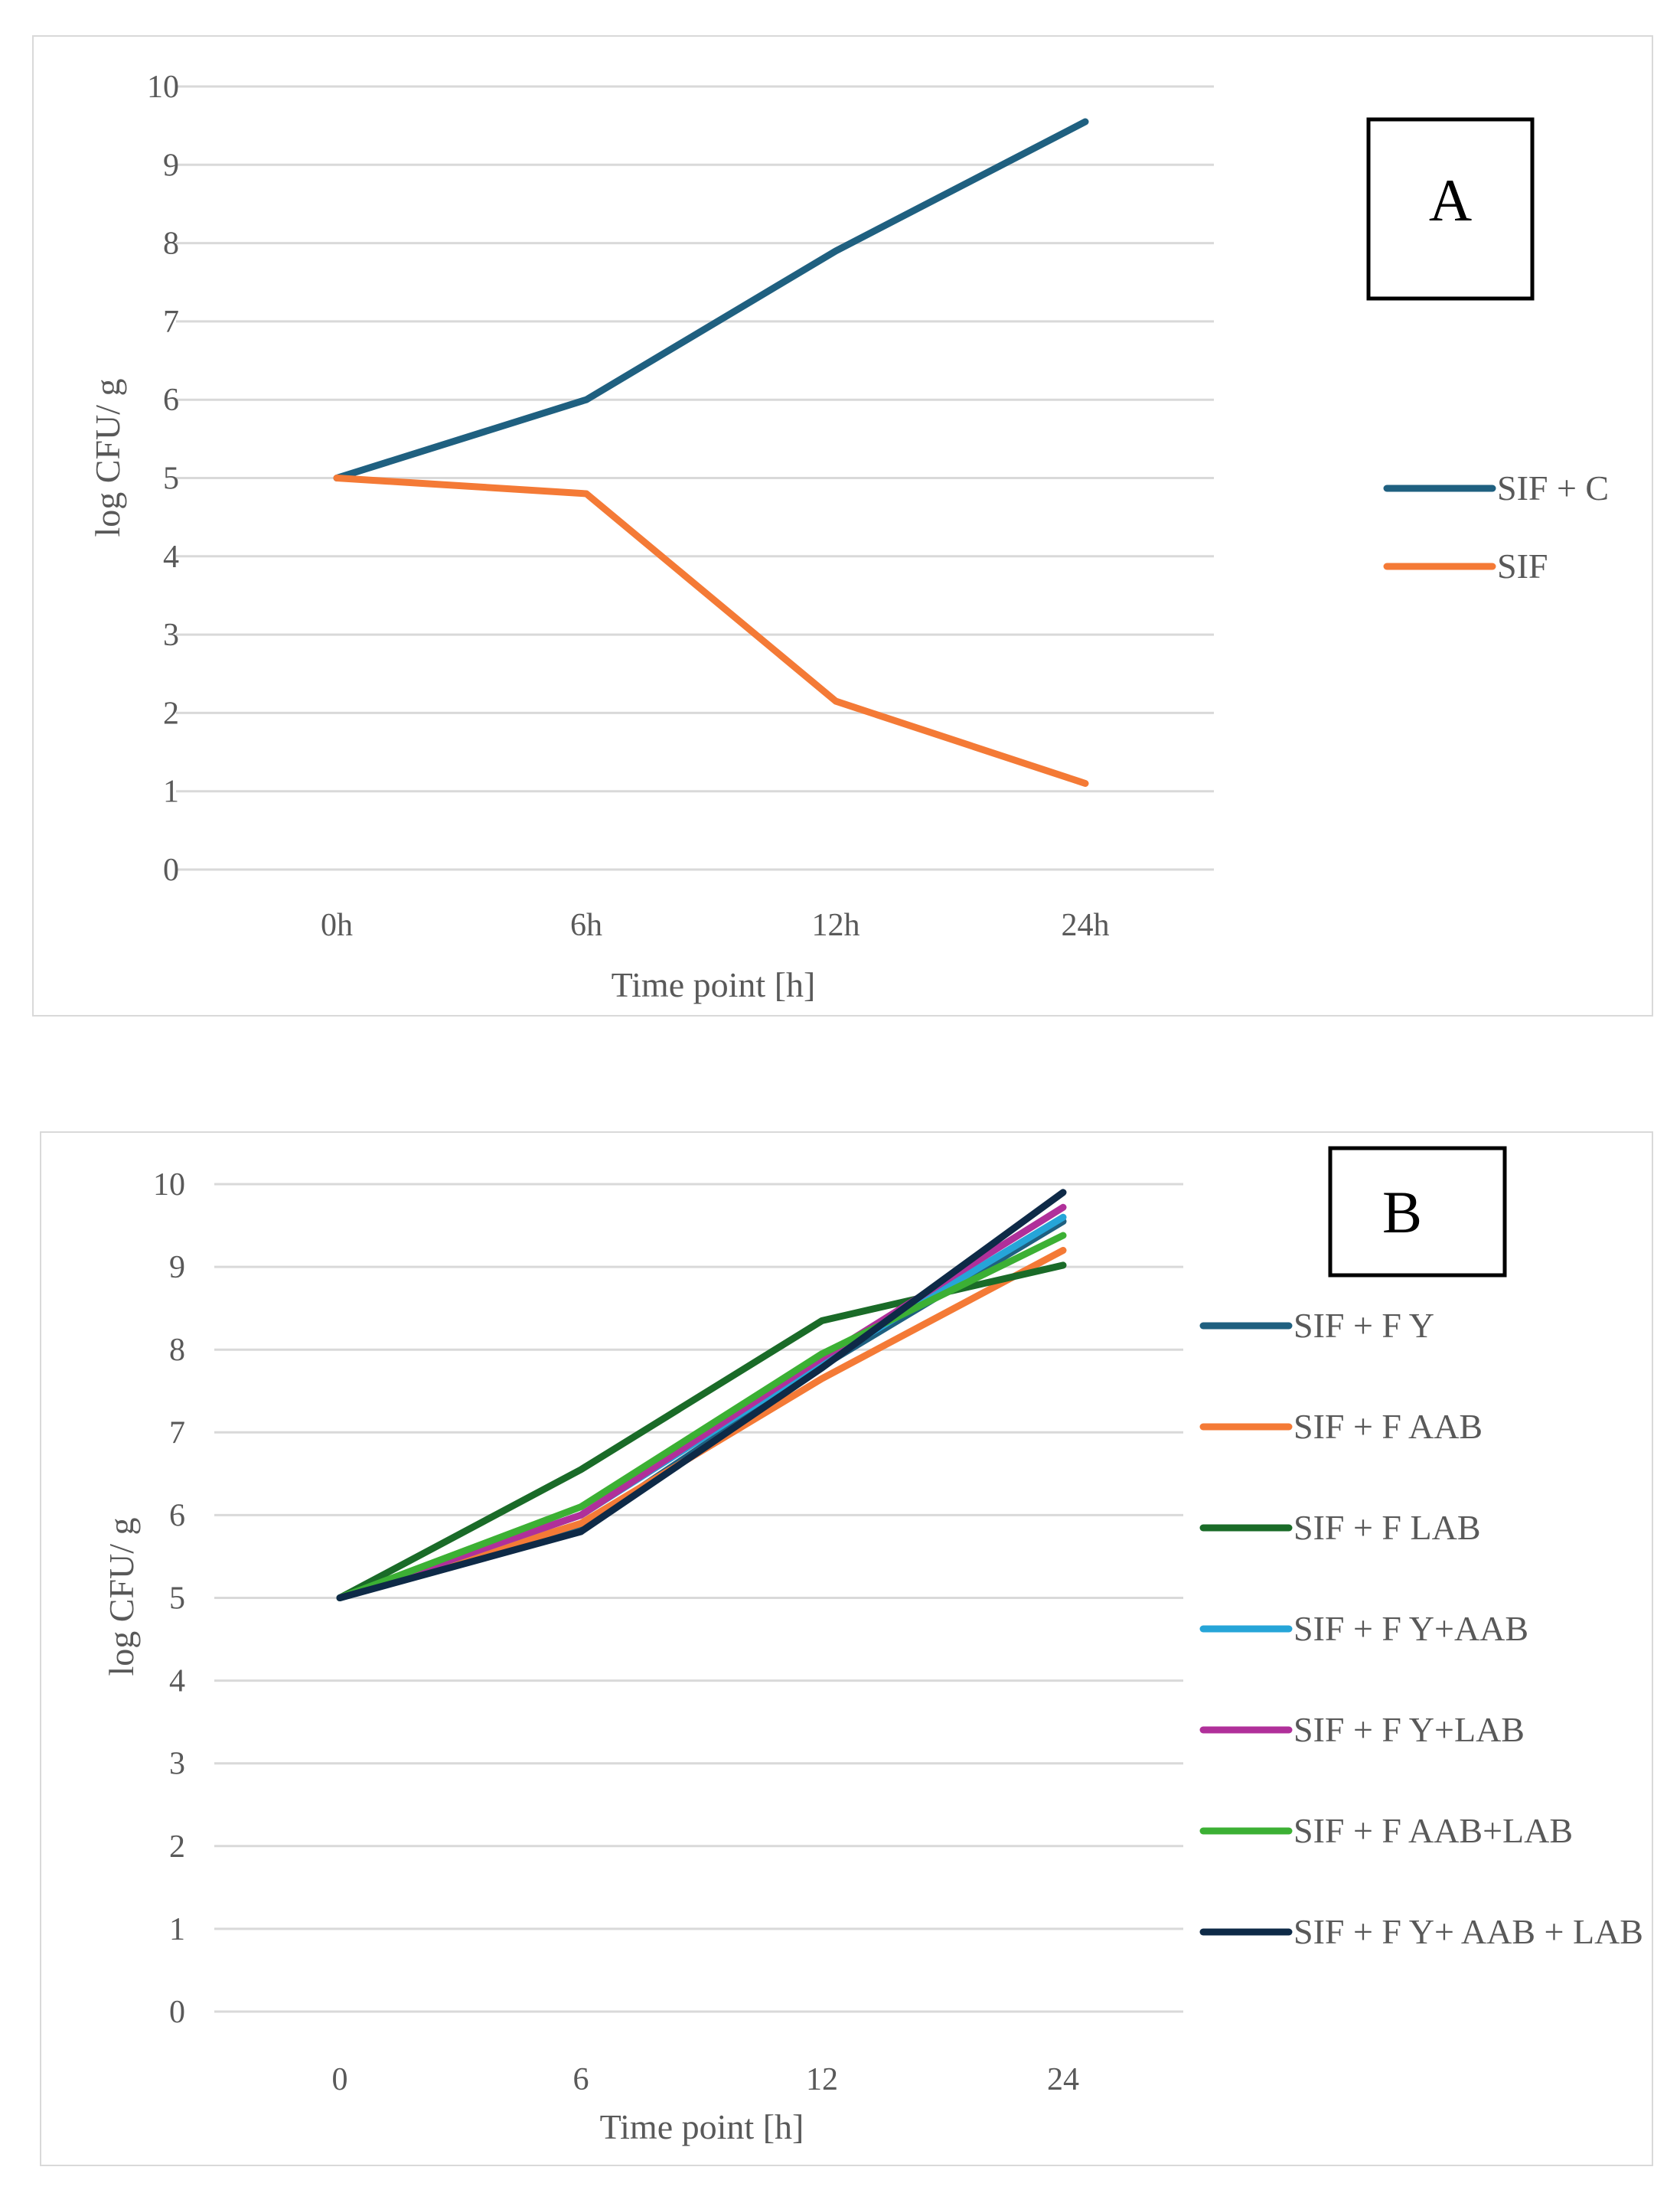 This screenshot has height=2193, width=1680. I want to click on legend-label: SIF + F Y, so click(1363, 1325).